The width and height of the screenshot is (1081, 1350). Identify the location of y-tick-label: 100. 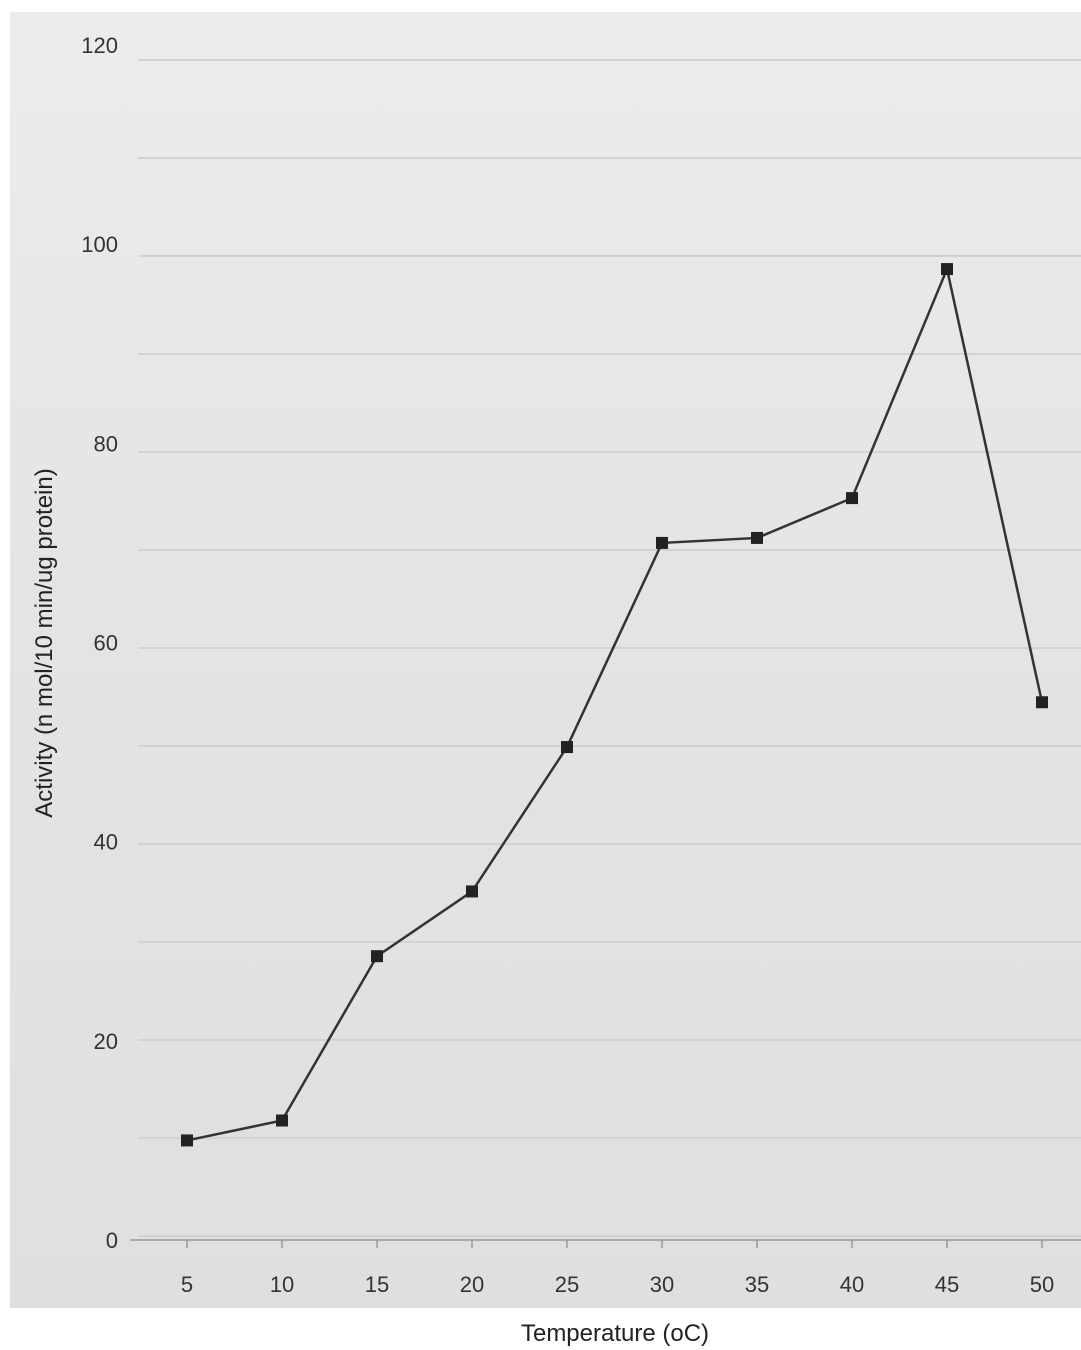
(99, 244).